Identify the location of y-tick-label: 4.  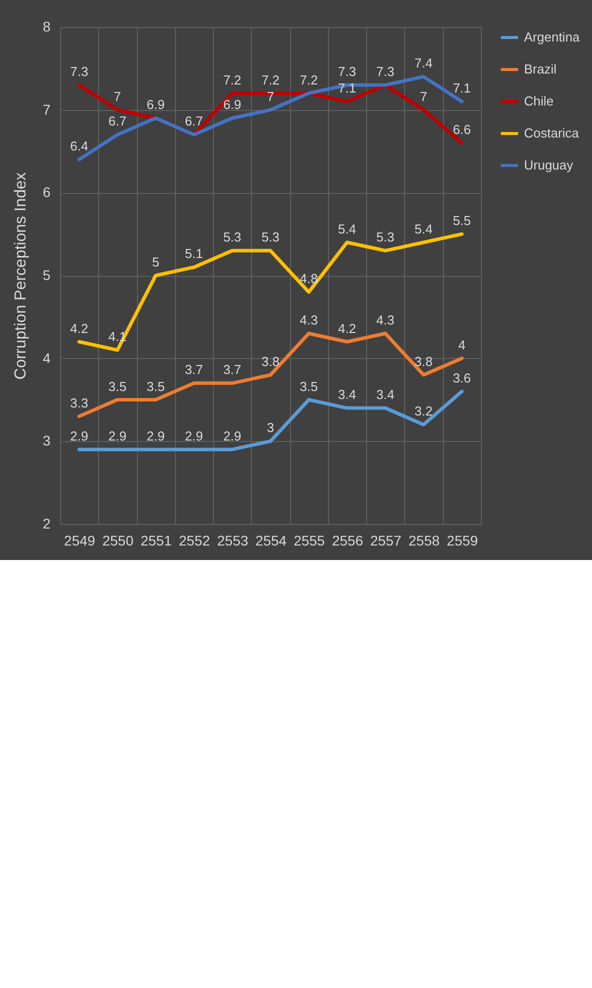
(46, 358).